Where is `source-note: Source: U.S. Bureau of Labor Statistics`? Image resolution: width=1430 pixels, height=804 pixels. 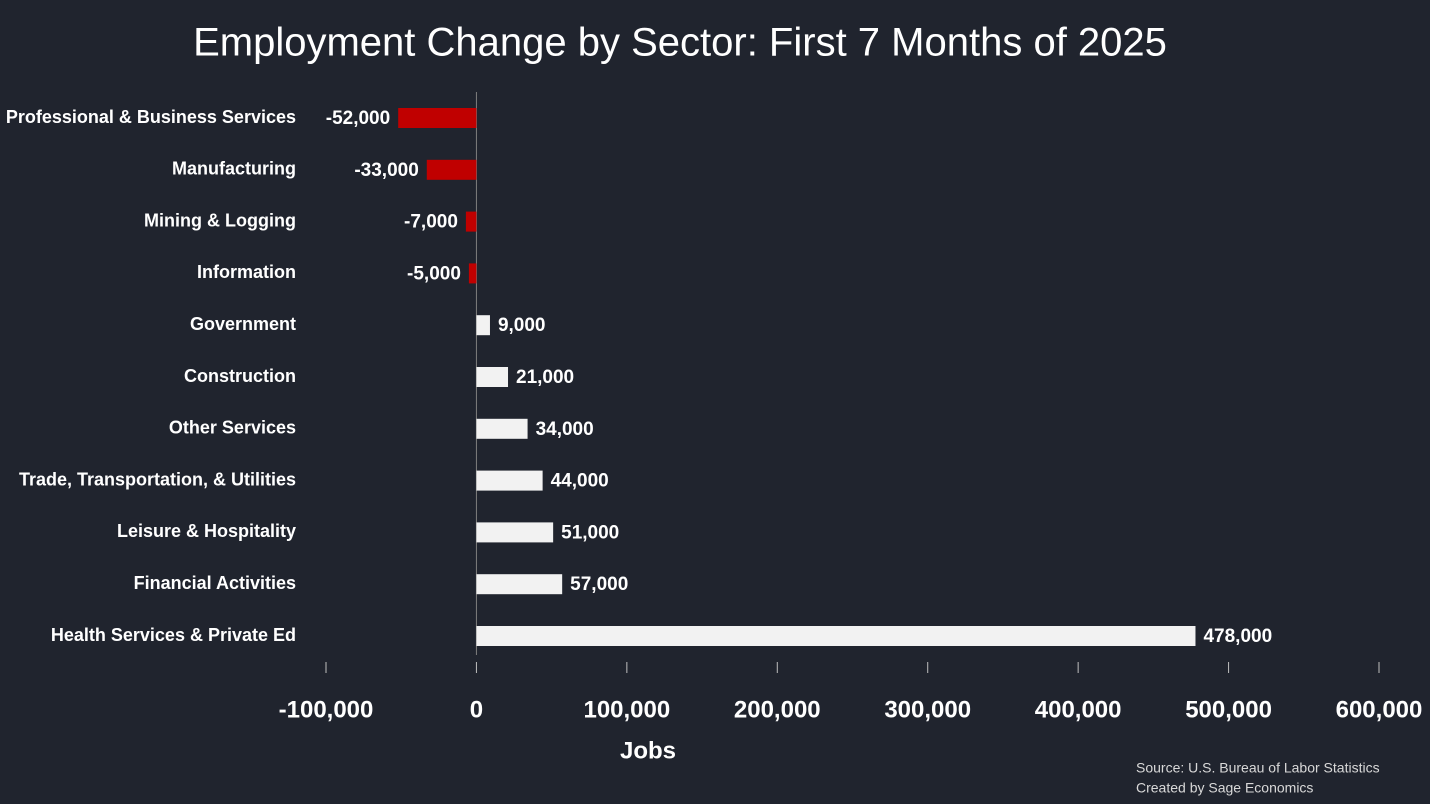 source-note: Source: U.S. Bureau of Labor Statistics is located at coordinates (1258, 768).